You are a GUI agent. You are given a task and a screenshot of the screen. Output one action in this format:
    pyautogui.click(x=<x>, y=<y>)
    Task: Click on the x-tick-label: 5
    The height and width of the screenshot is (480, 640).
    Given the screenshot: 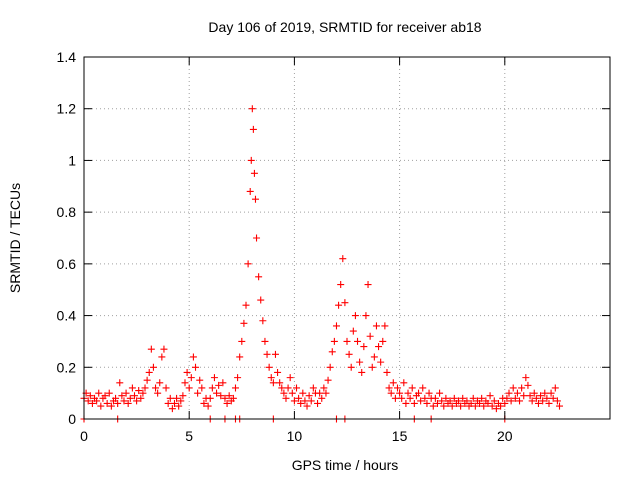 What is the action you would take?
    pyautogui.click(x=189, y=436)
    